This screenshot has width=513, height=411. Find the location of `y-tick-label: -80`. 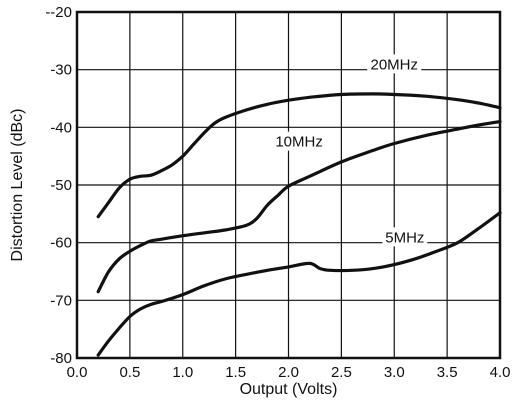

y-tick-label: -80 is located at coordinates (61, 358).